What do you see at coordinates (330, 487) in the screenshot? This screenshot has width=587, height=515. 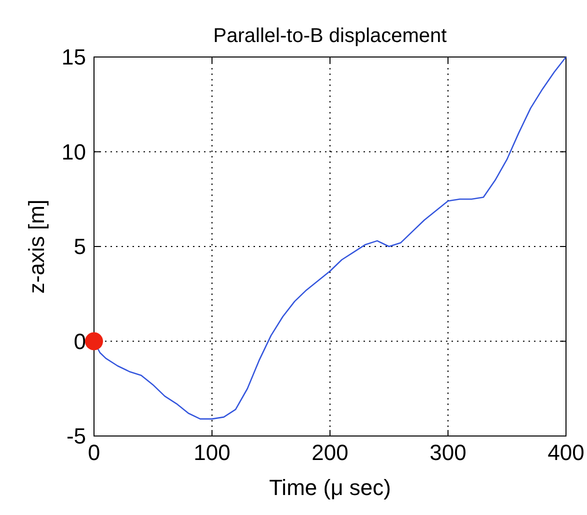 I see `x-axis-title: Time (μ sec)` at bounding box center [330, 487].